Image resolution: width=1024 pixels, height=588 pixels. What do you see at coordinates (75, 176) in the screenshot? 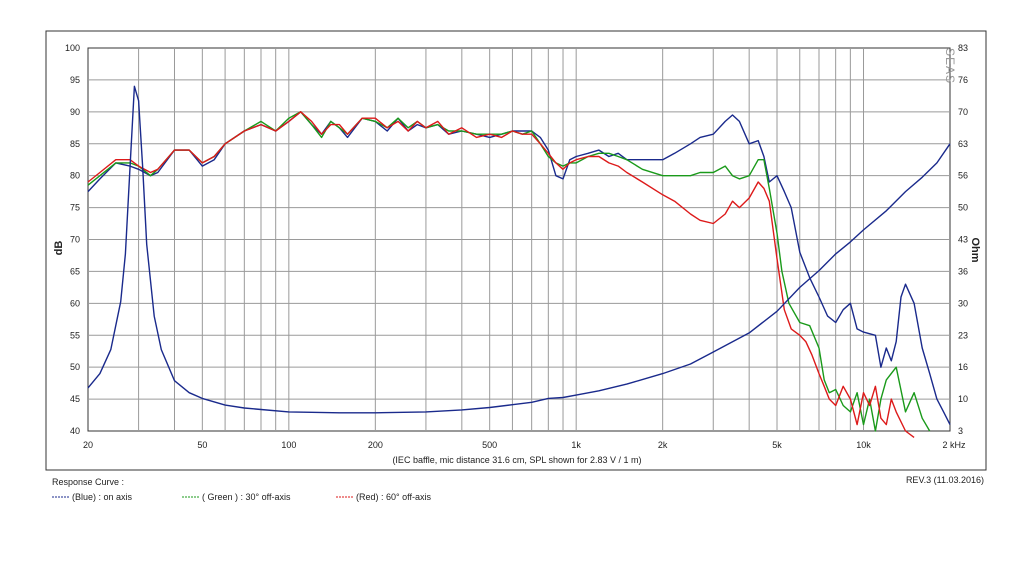
I see `y-tick-label: 80` at bounding box center [75, 176].